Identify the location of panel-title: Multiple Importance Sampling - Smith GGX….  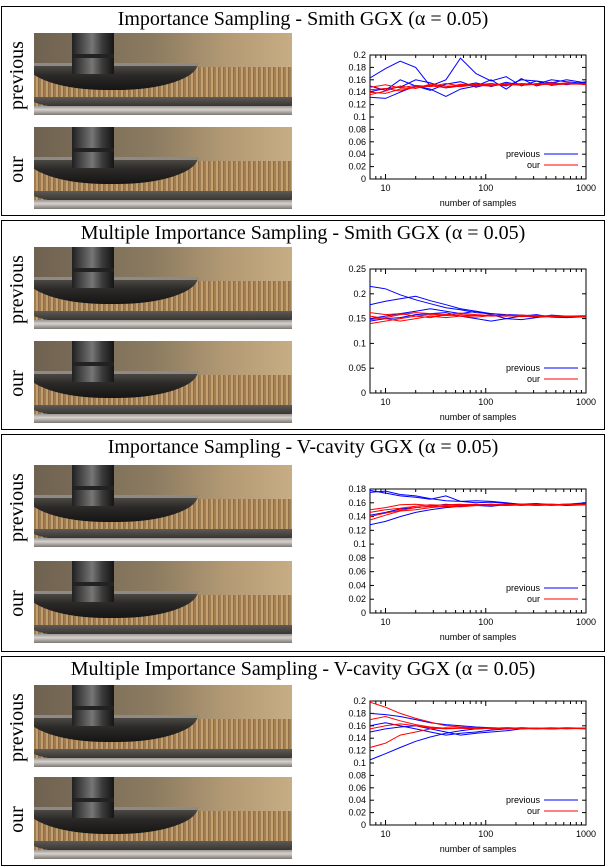
(303, 233).